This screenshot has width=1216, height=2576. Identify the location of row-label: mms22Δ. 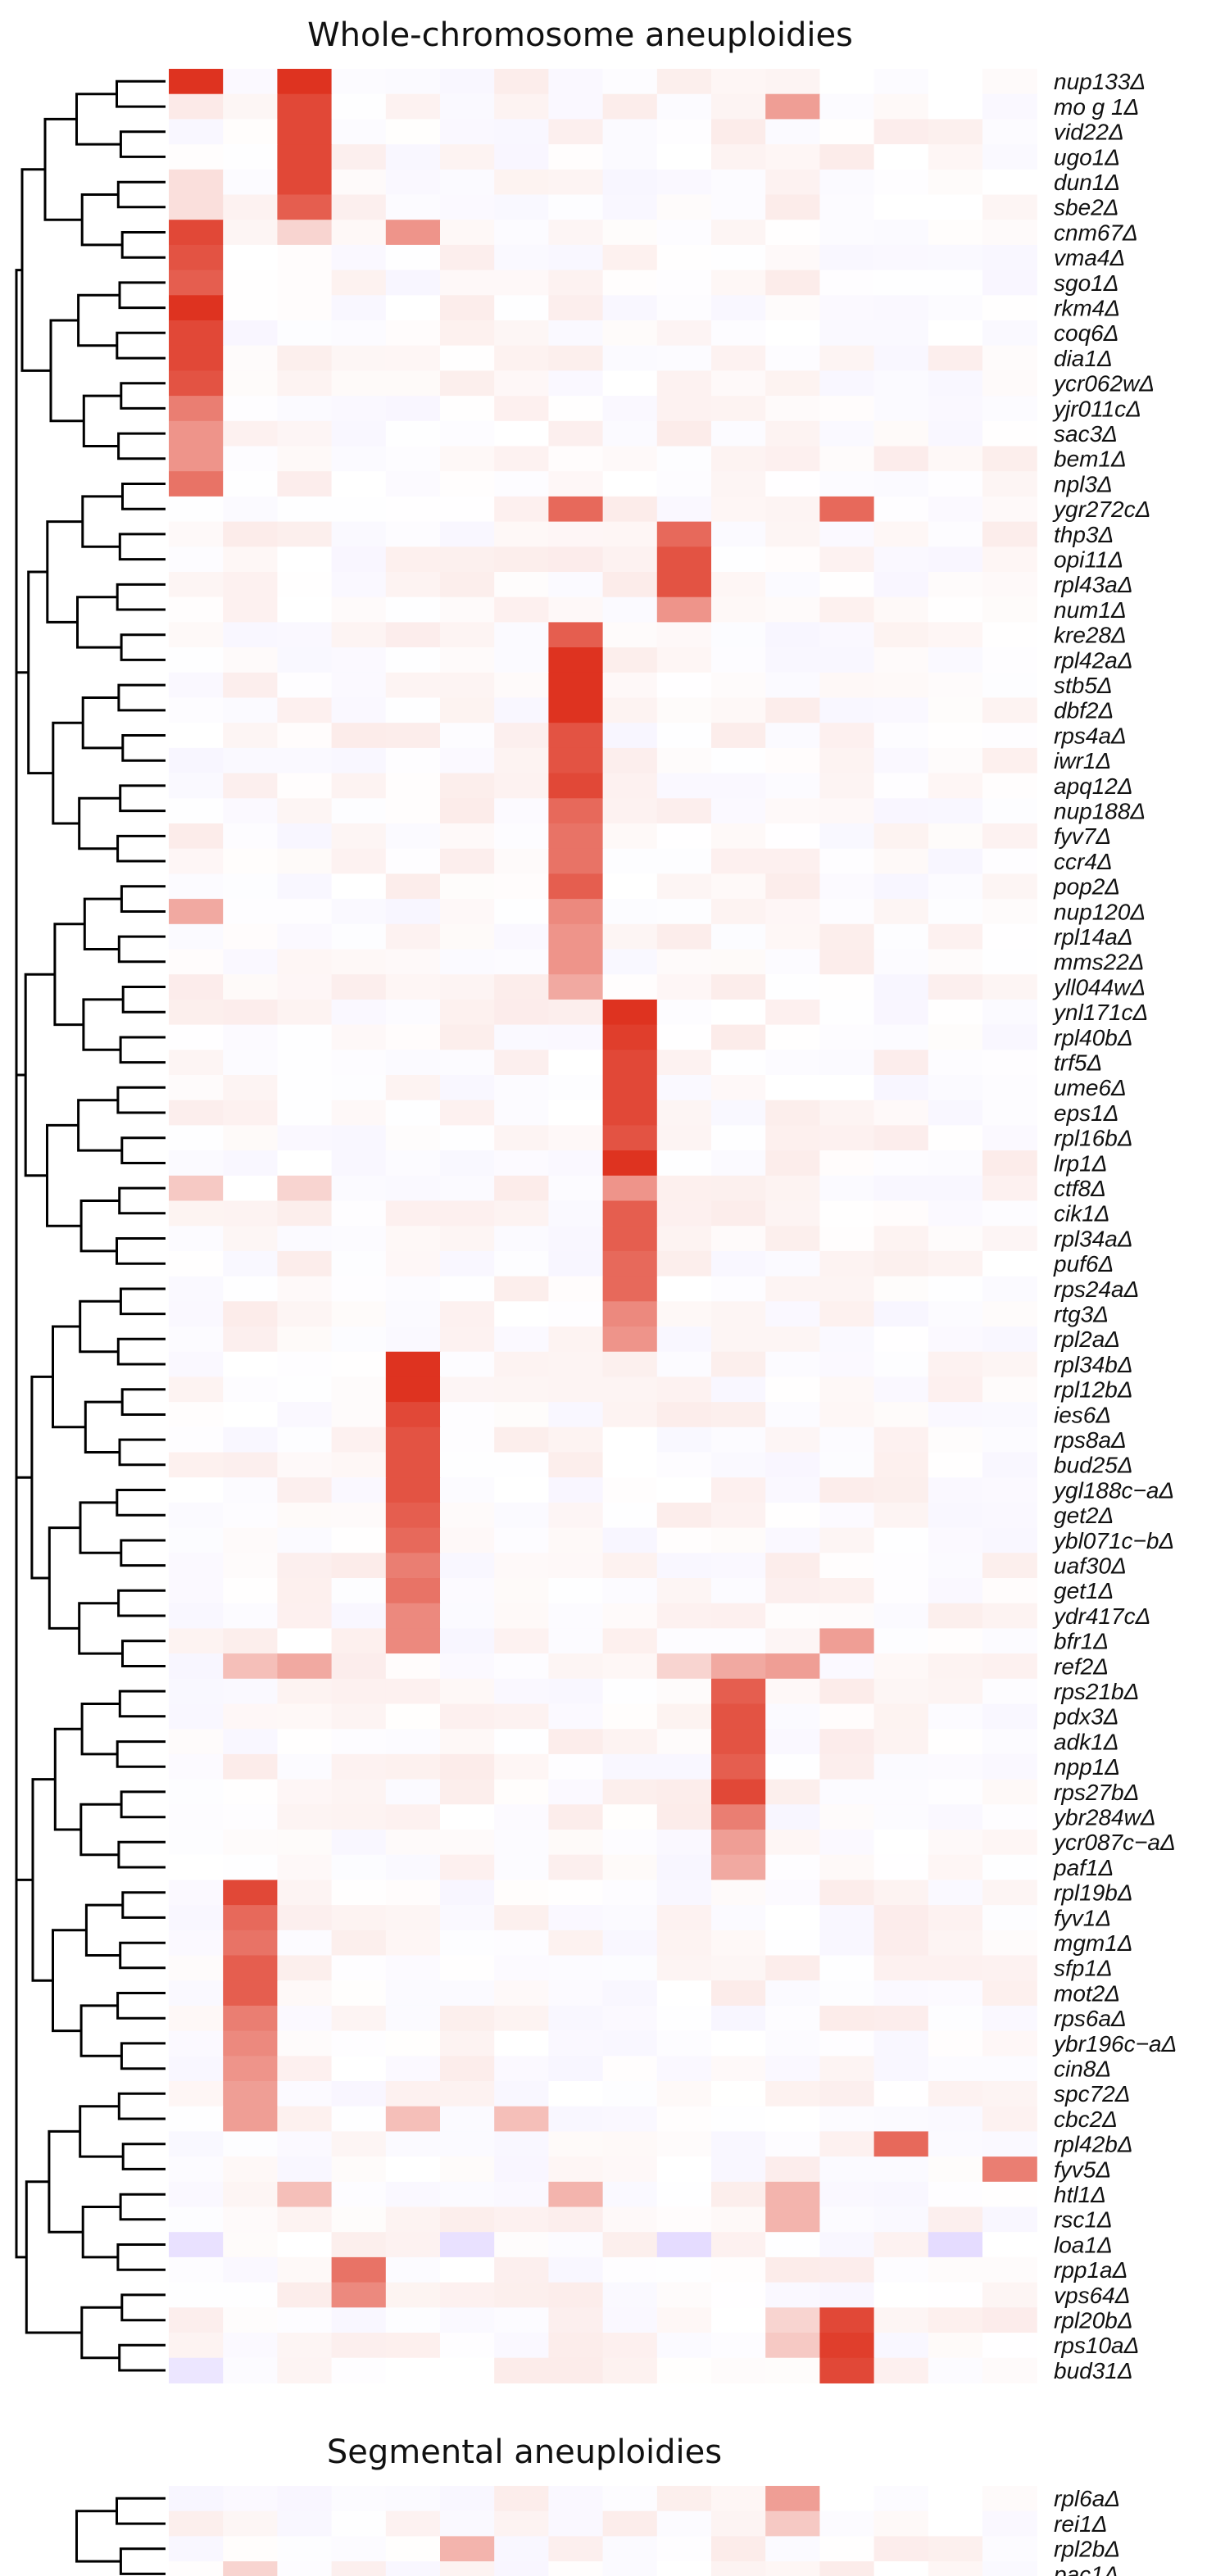
(1099, 962).